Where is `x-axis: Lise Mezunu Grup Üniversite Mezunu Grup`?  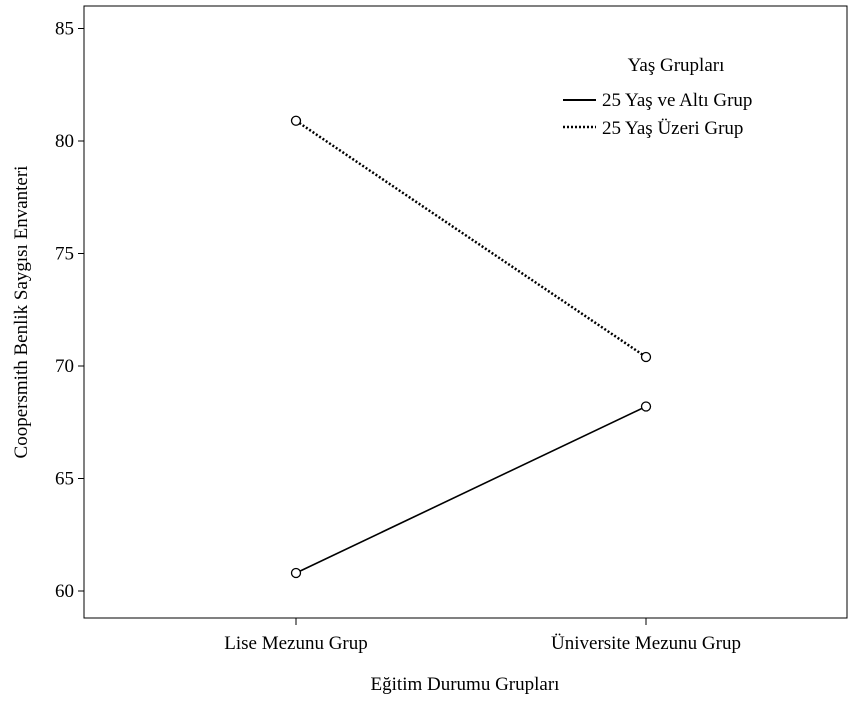
x-axis: Lise Mezunu Grup Üniversite Mezunu Grup is located at coordinates (482, 636).